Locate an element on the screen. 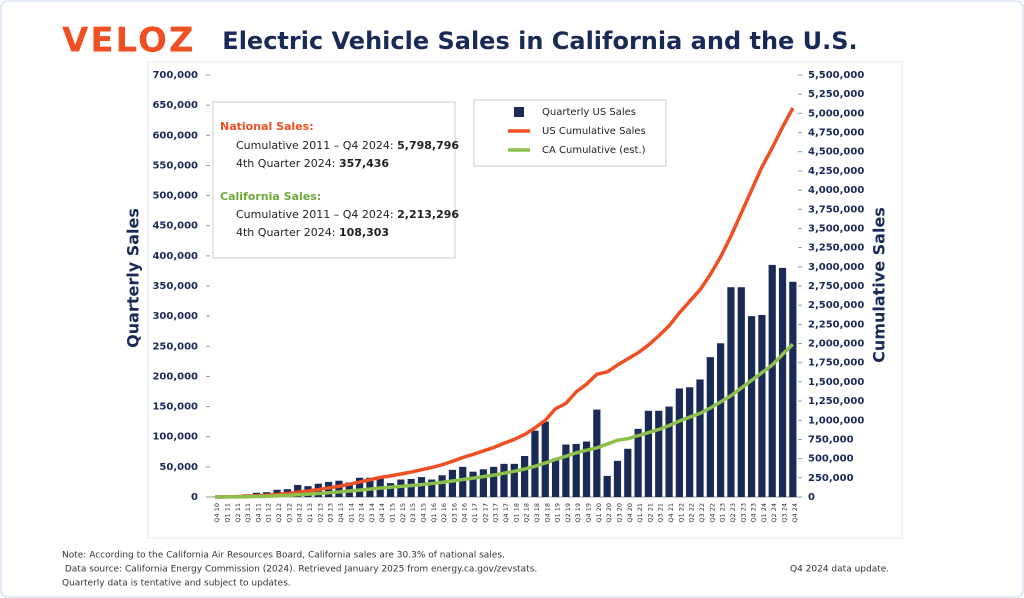 Image resolution: width=1024 pixels, height=598 pixels. x-tick-label: Q4 14 is located at coordinates (382, 513).